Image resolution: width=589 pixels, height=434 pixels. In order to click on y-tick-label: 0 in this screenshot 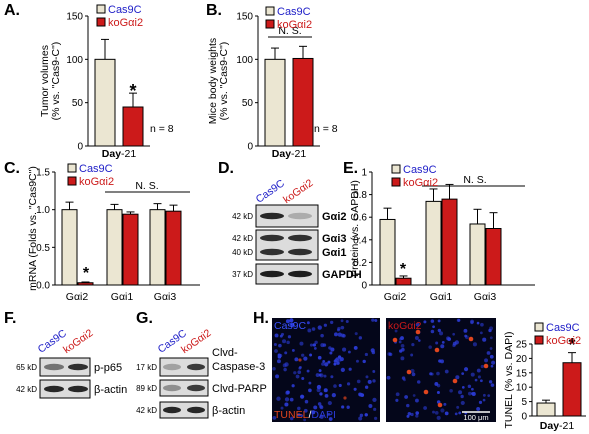, I will do `click(364, 286)`.